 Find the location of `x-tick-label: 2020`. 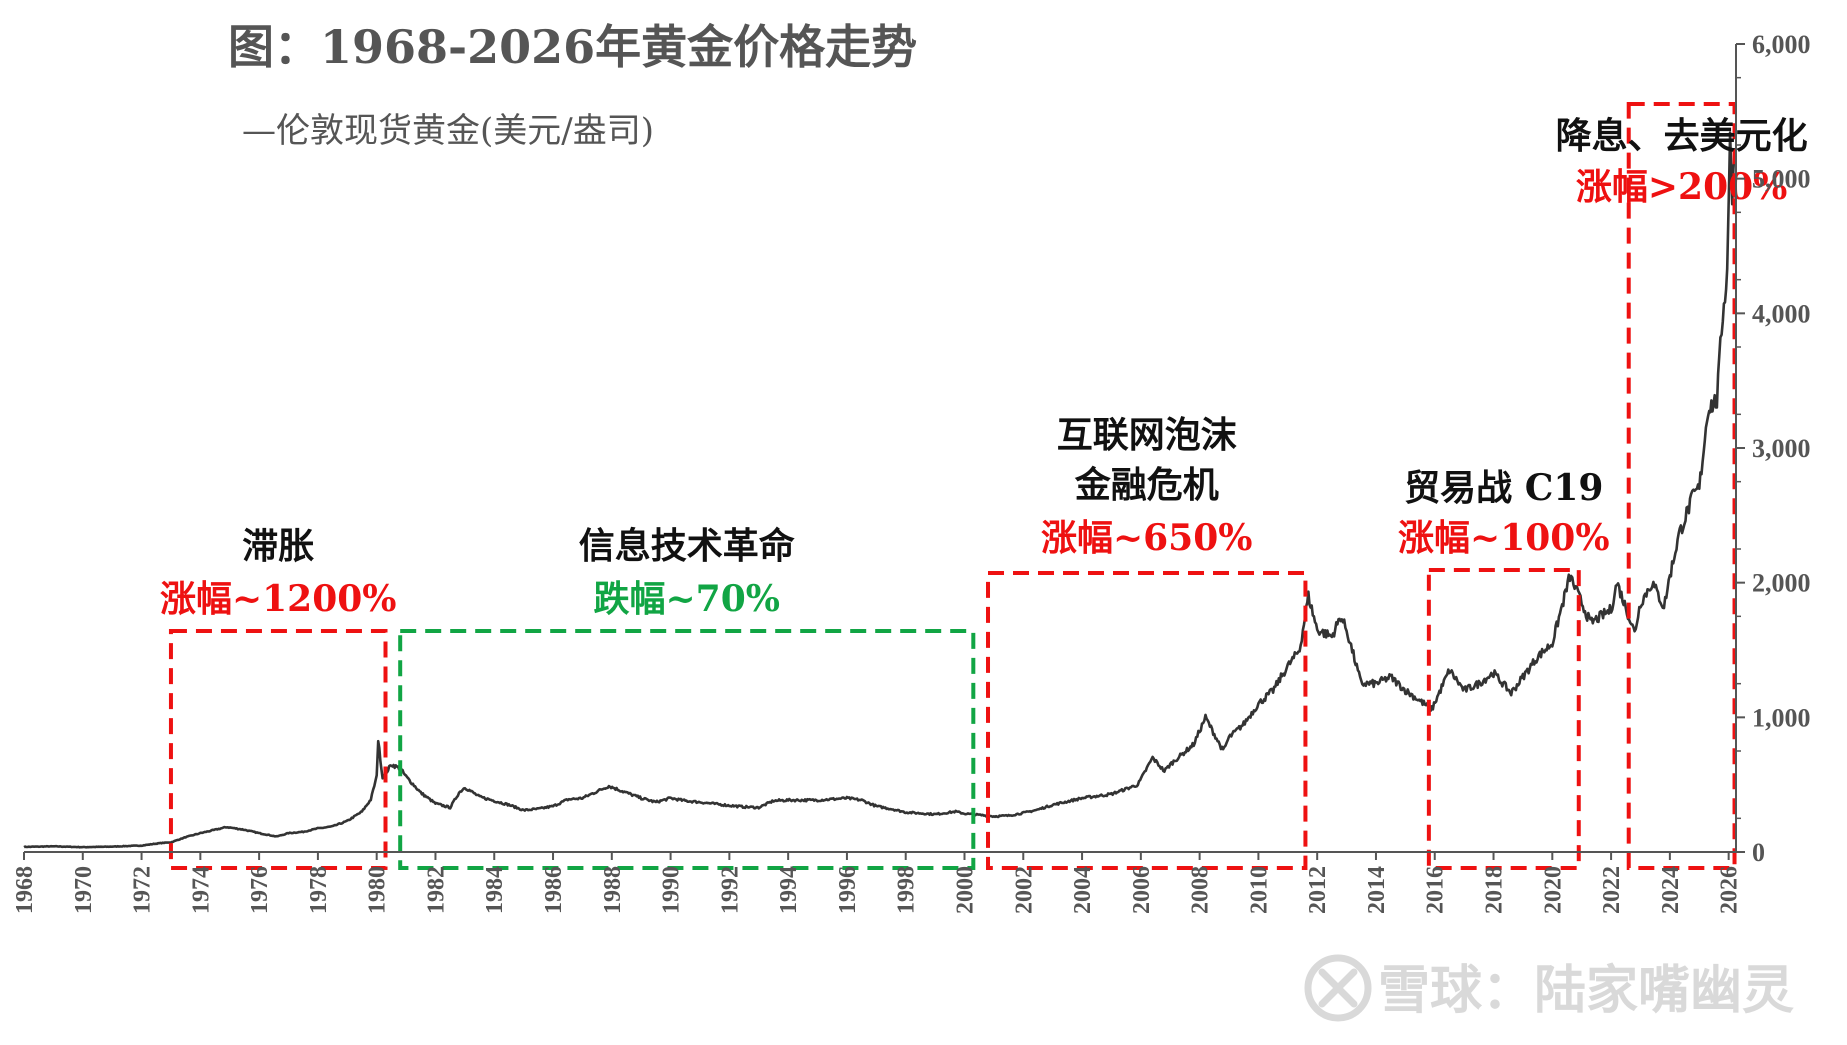

x-tick-label: 2020 is located at coordinates (1553, 890).